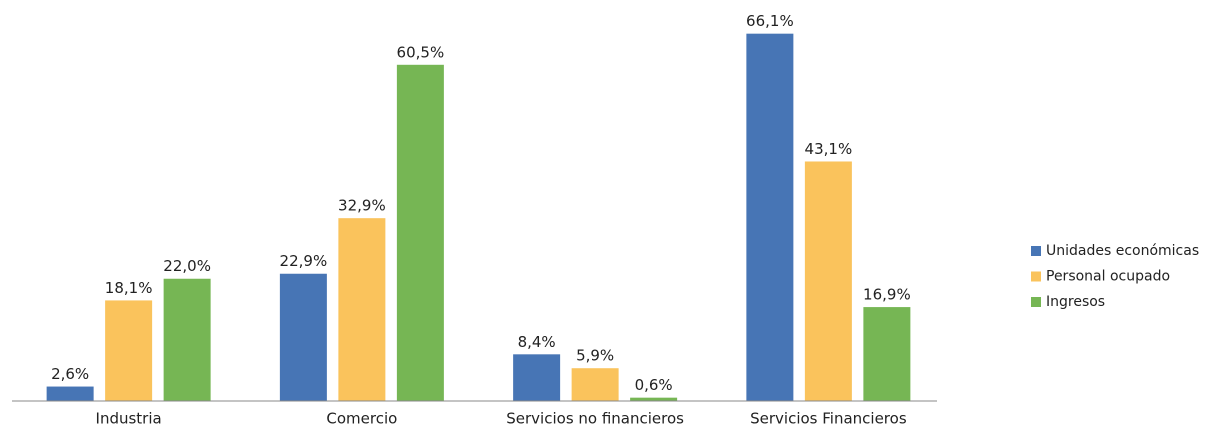 Image resolution: width=1215 pixels, height=427 pixels. I want to click on x-tick-label: Servicios Financieros, so click(828, 418).